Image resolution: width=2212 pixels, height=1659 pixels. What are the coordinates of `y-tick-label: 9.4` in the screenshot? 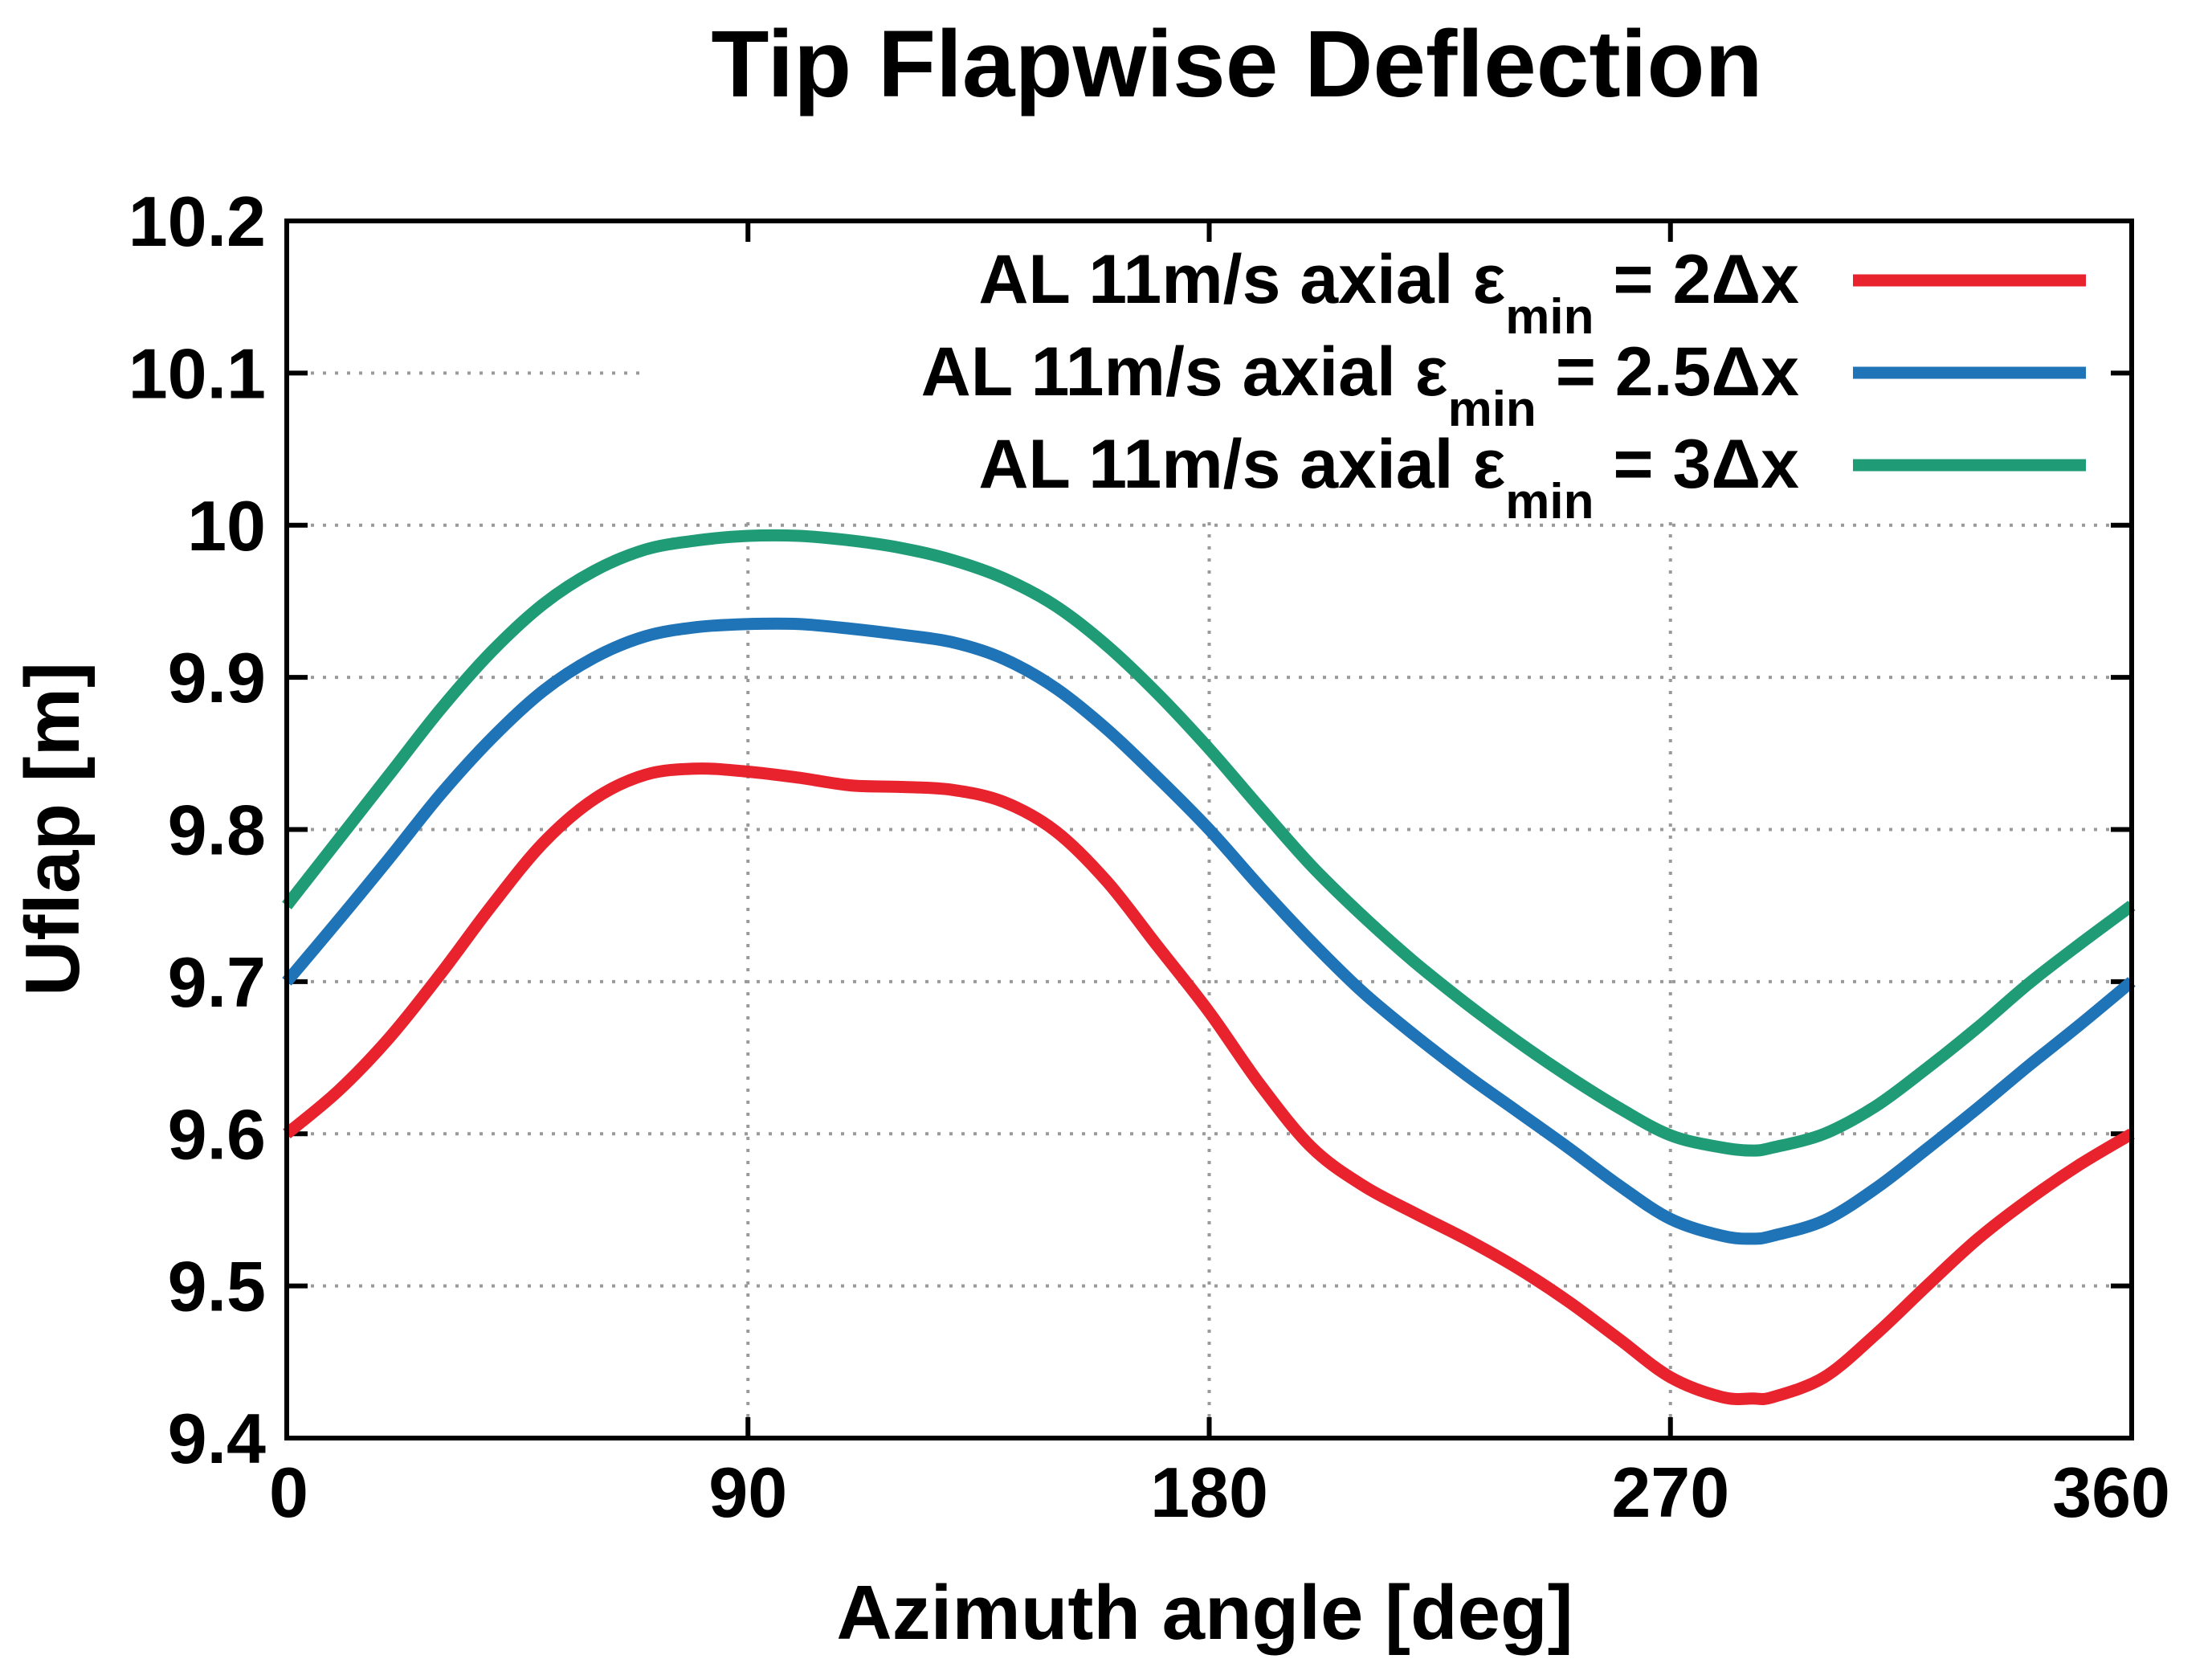 It's located at (217, 1438).